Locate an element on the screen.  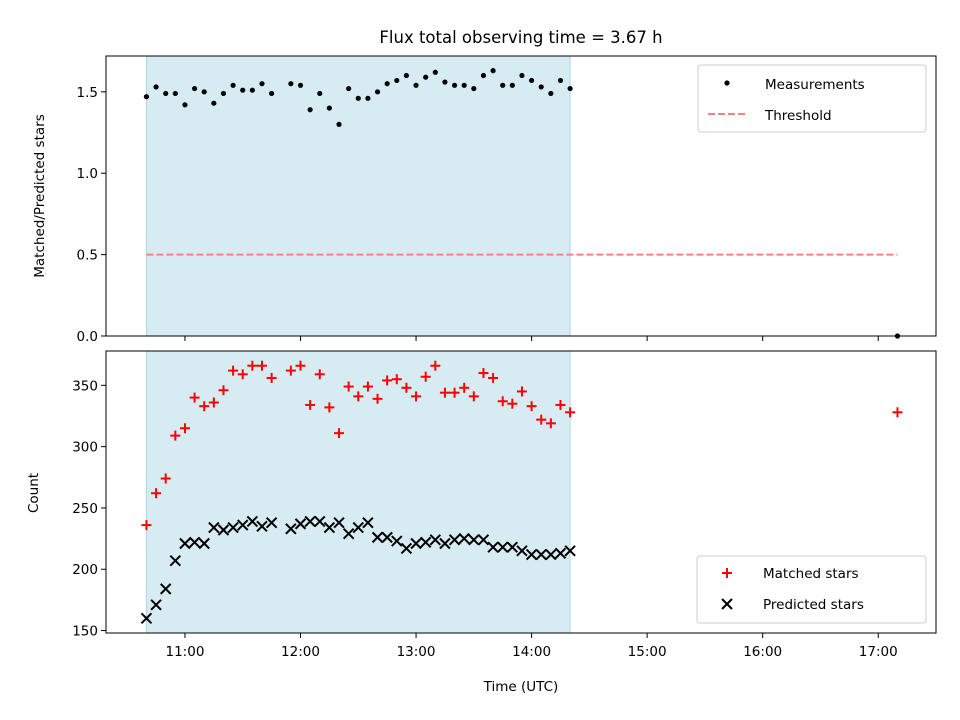
predicted-stars-legend-label: Predicted stars is located at coordinates (813, 605).